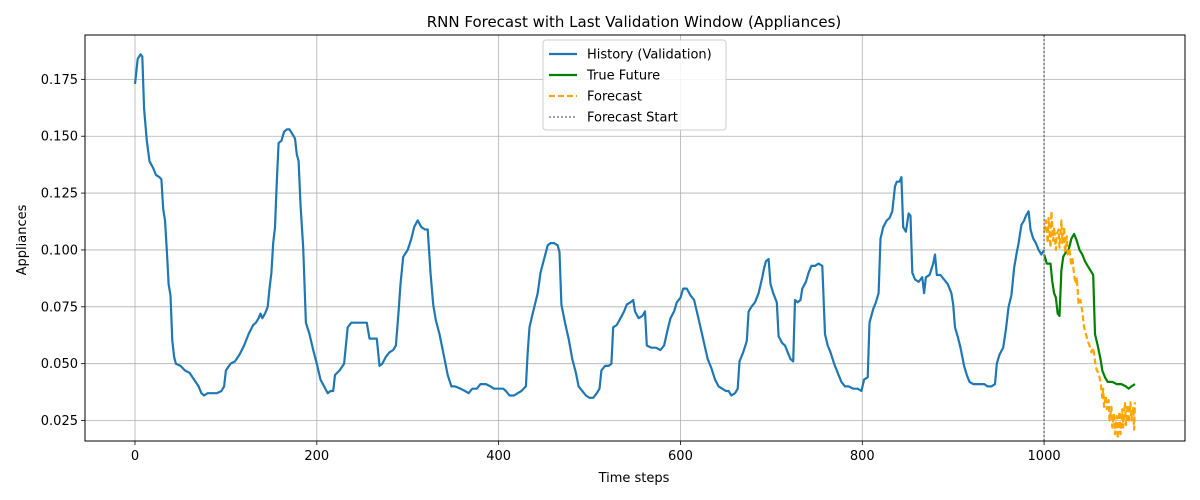 The height and width of the screenshot is (500, 1200). I want to click on y-tick-label: 0.100, so click(59, 250).